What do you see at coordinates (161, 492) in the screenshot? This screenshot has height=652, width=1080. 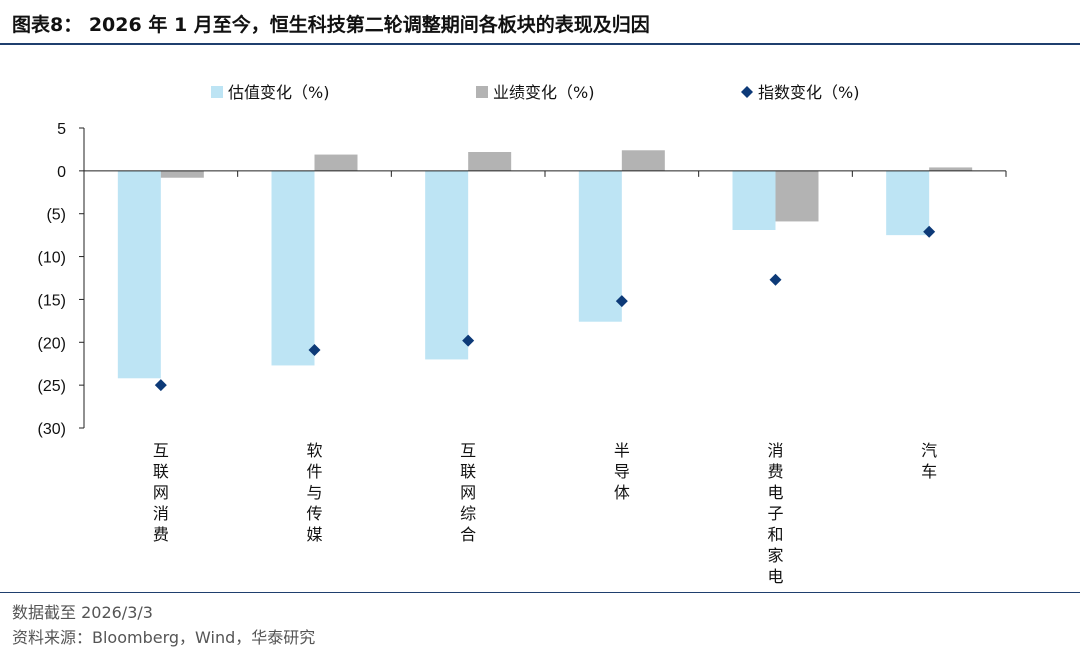 I see `category-label: 互联网消费` at bounding box center [161, 492].